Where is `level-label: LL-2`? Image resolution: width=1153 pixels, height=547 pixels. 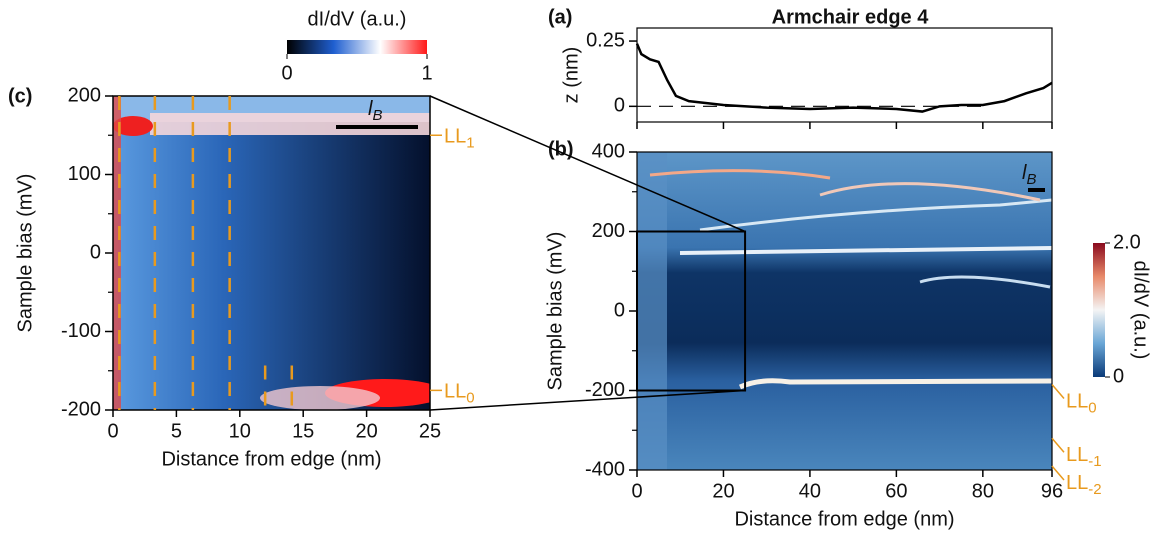
level-label: LL-2 is located at coordinates (1084, 485).